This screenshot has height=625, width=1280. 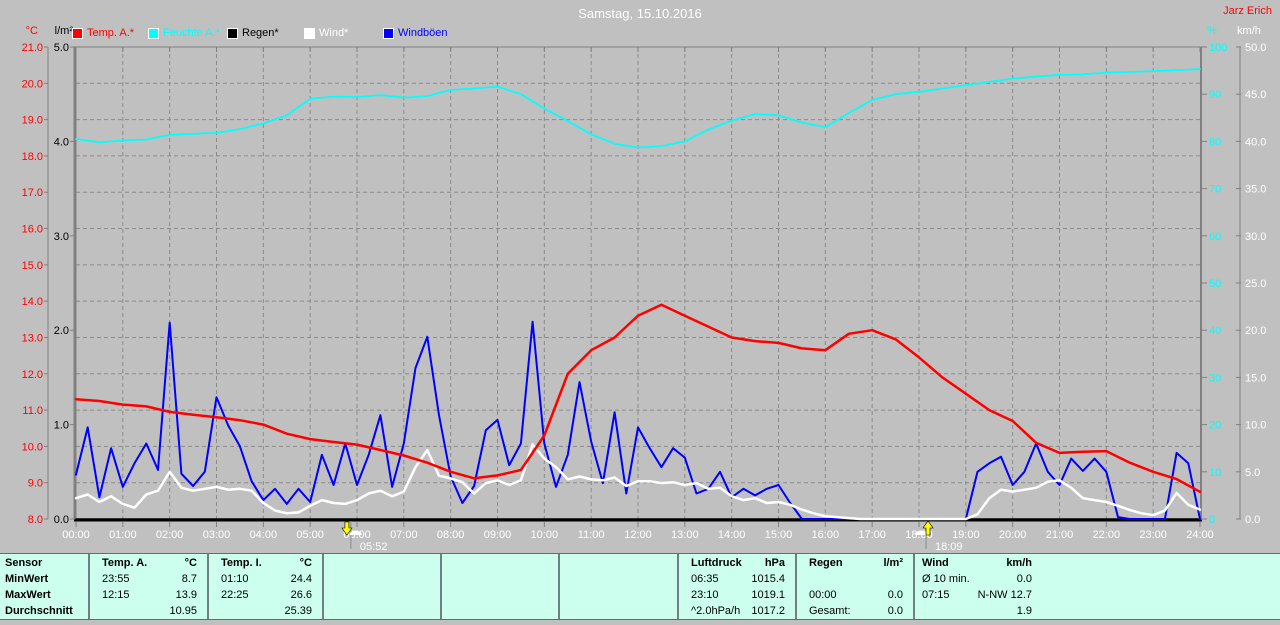 I want to click on table-cell-value: 10.95, so click(x=183, y=611).